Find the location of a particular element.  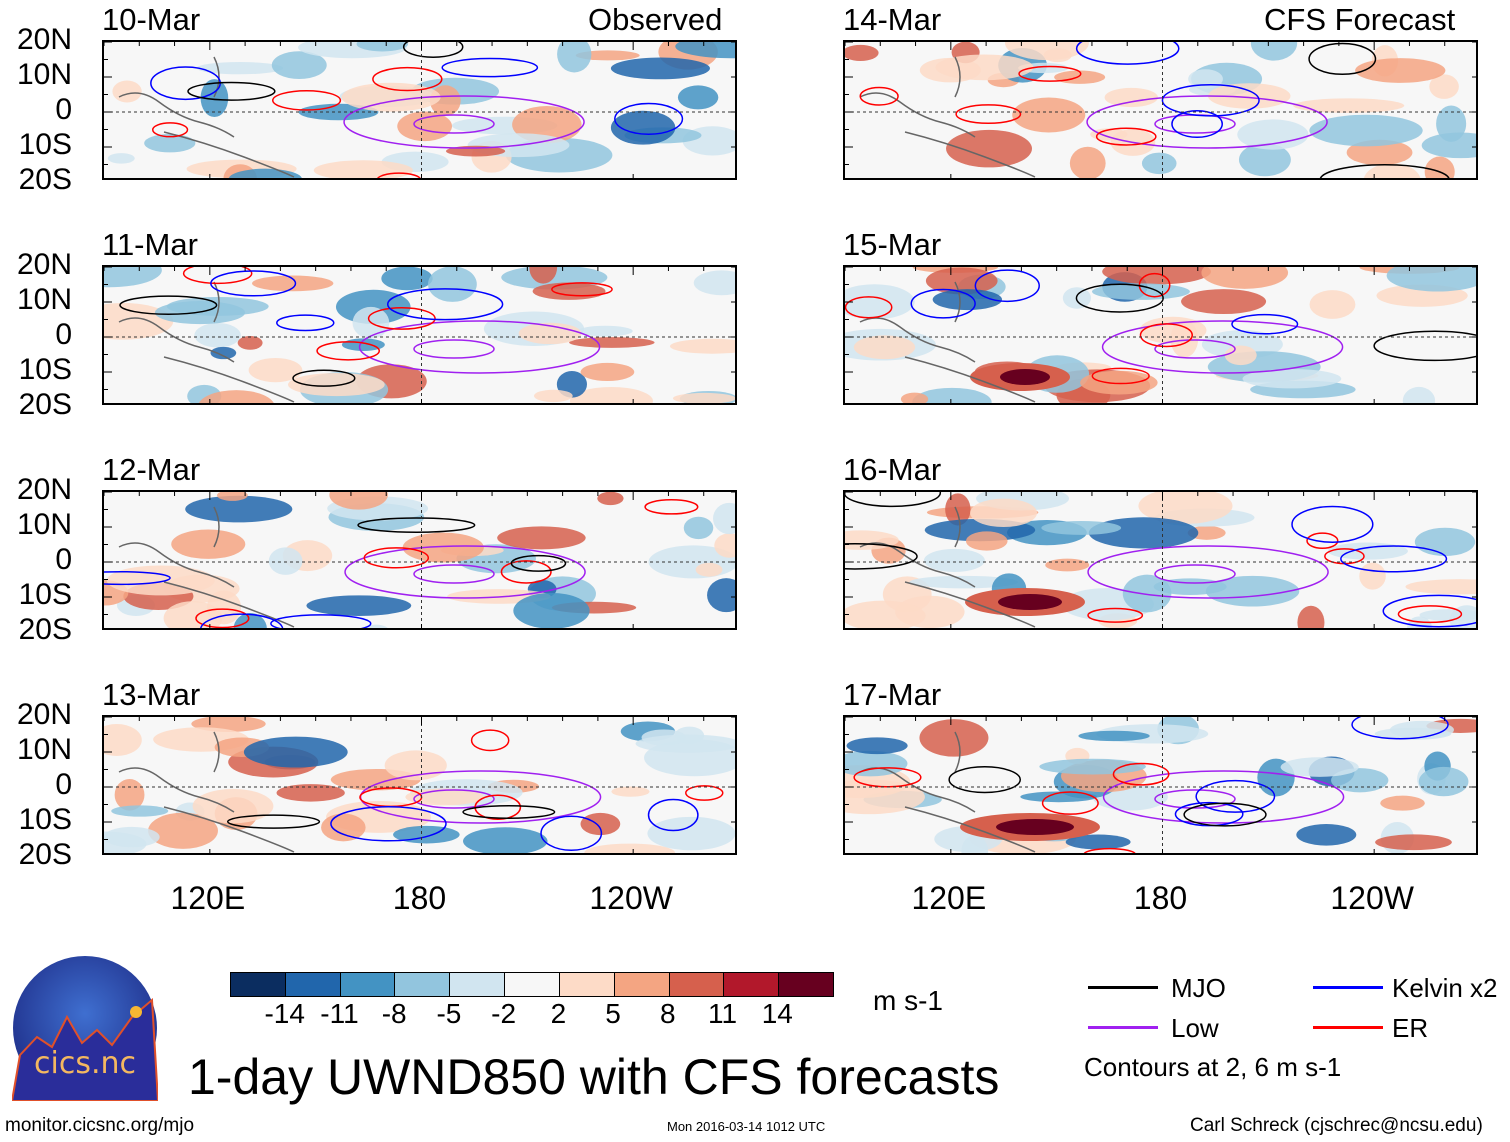

colorbar is located at coordinates (532, 984).